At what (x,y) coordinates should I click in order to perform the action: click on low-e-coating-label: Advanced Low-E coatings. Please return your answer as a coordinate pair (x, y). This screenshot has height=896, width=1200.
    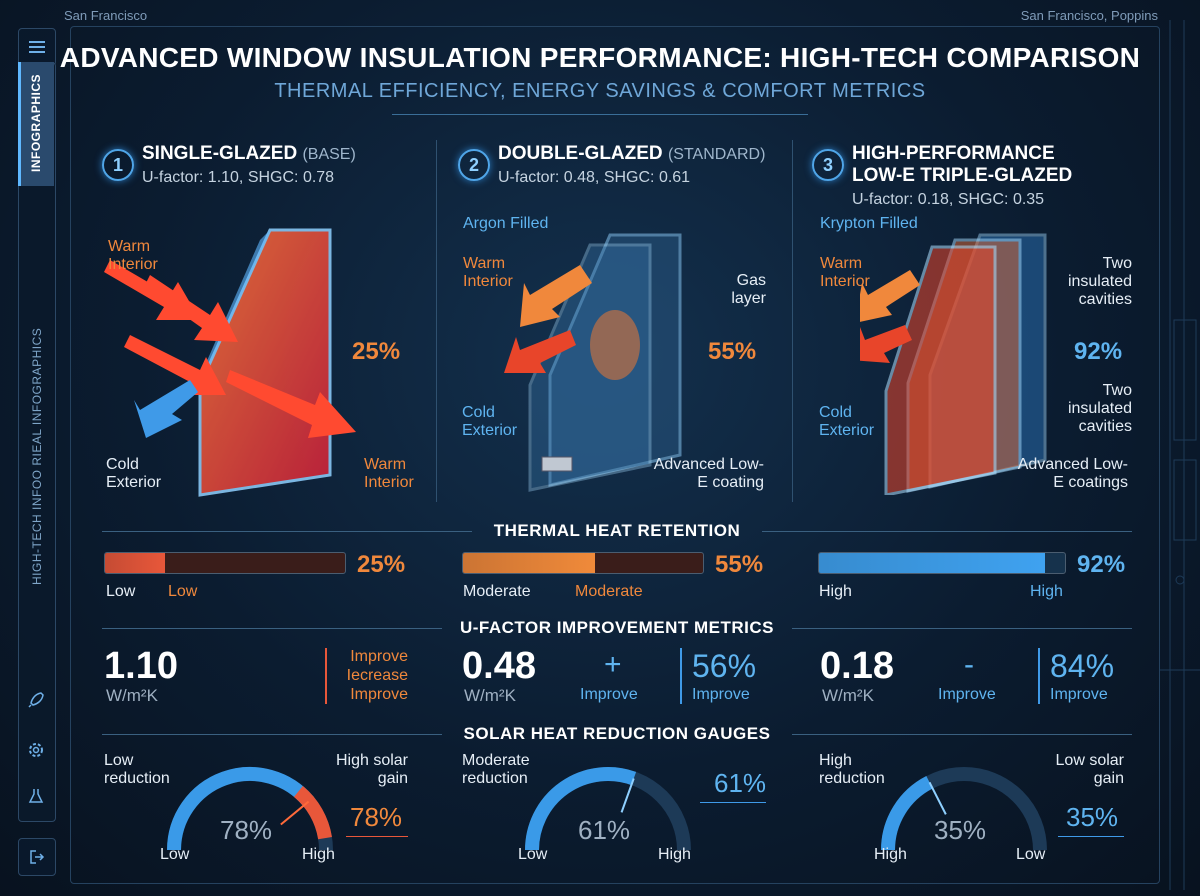
    Looking at the image, I should click on (1072, 473).